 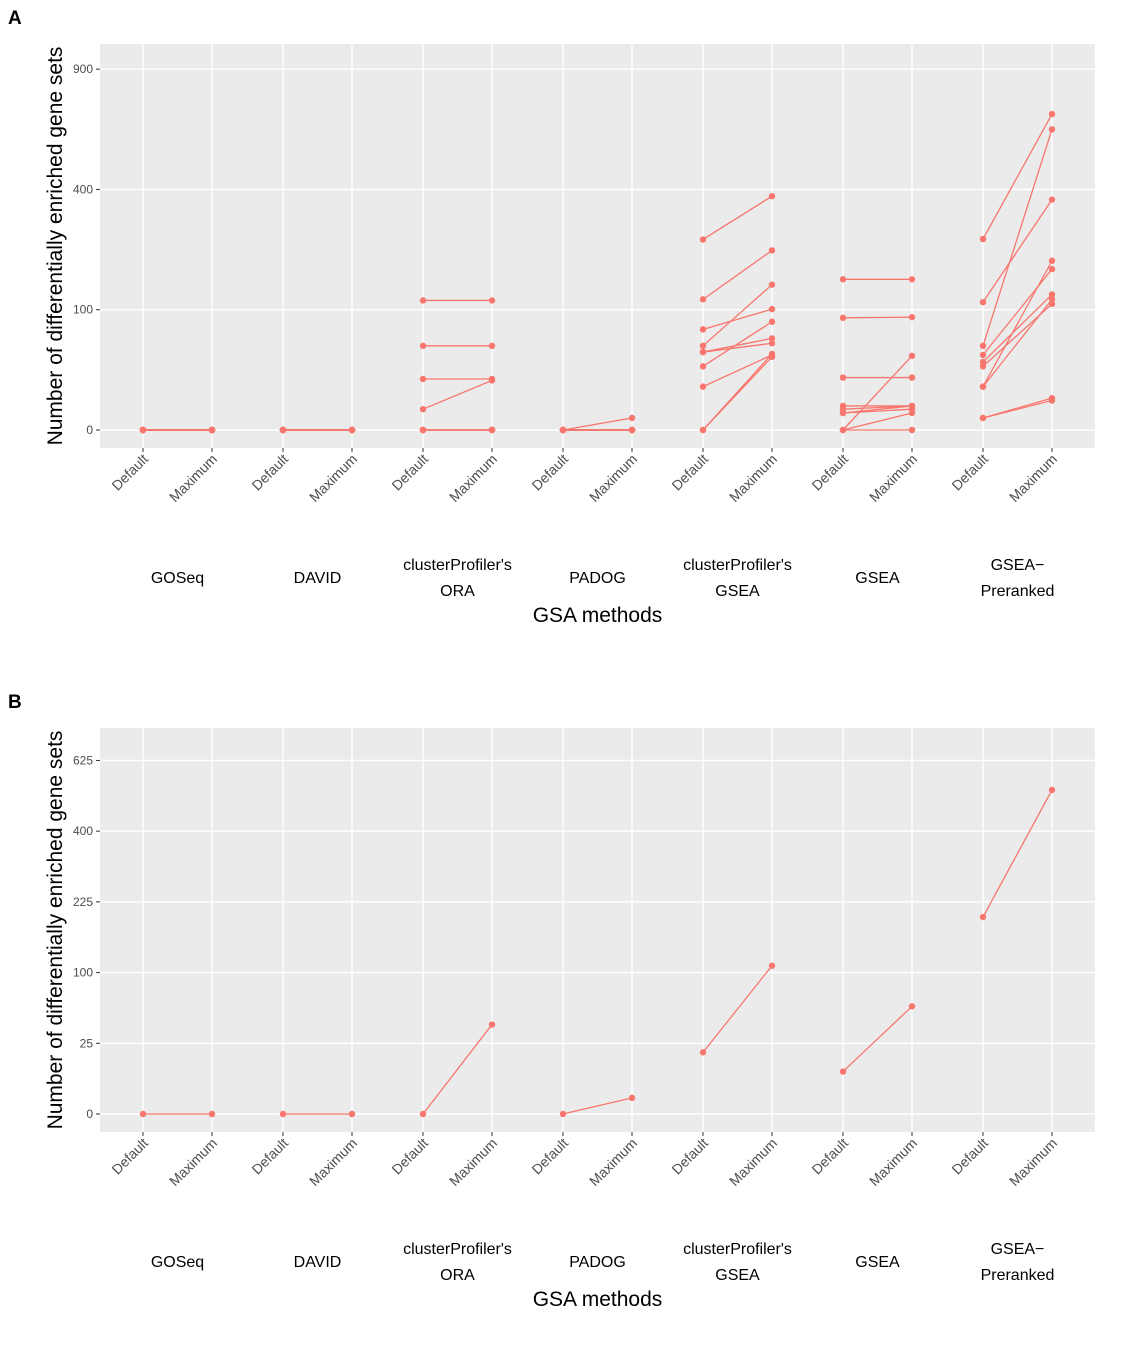 I want to click on group-label: clusterProfiler's GSEA, so click(x=737, y=578).